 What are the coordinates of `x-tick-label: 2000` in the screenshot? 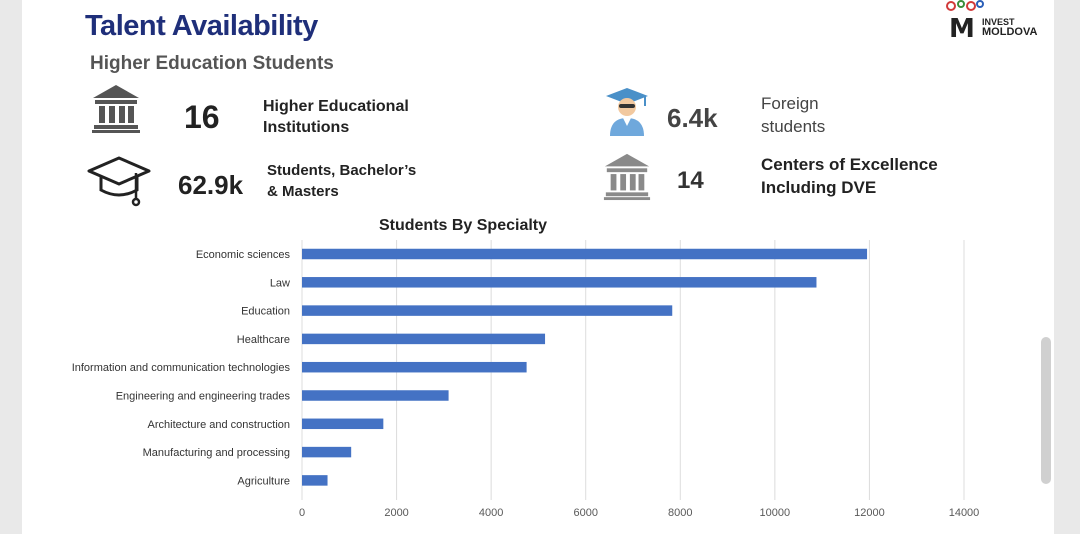 It's located at (396, 513).